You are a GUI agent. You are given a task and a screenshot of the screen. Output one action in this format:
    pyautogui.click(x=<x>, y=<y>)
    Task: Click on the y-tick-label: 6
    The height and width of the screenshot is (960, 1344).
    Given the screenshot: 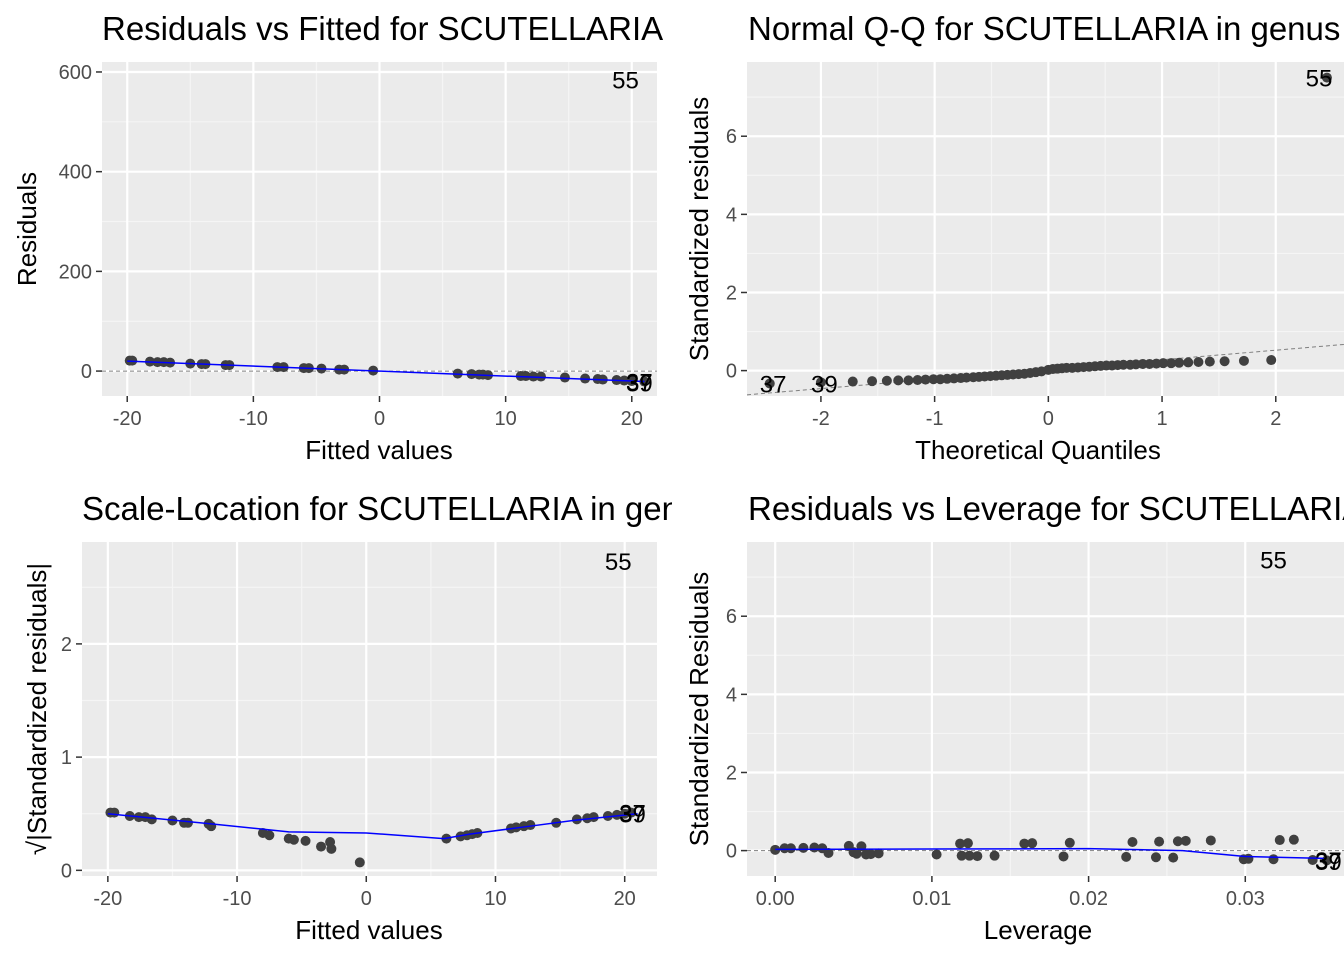 What is the action you would take?
    pyautogui.click(x=731, y=137)
    